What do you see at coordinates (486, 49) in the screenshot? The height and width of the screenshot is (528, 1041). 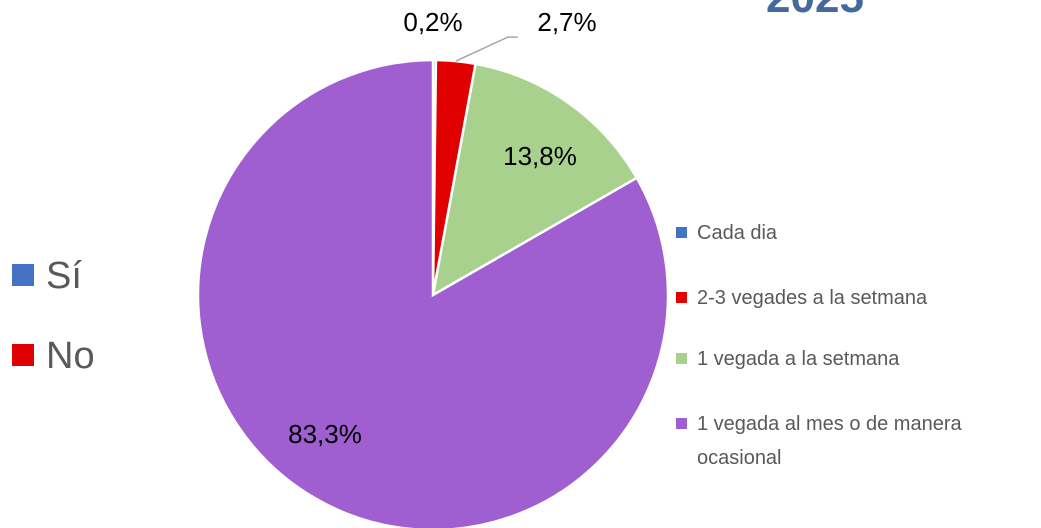 I see `leader-line` at bounding box center [486, 49].